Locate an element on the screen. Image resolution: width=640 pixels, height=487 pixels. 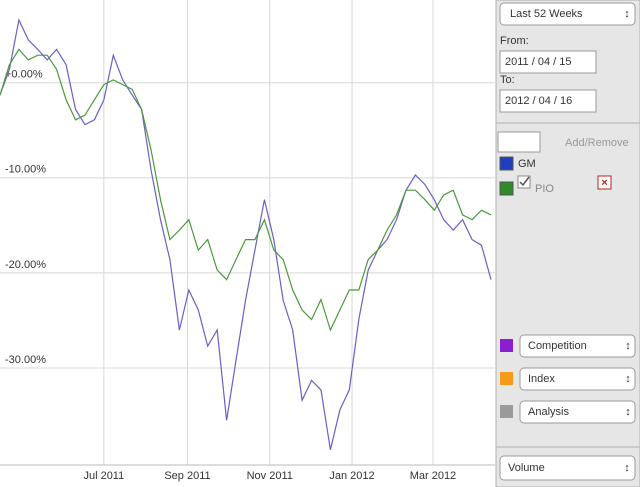
menu-label: Competition is located at coordinates (557, 346).